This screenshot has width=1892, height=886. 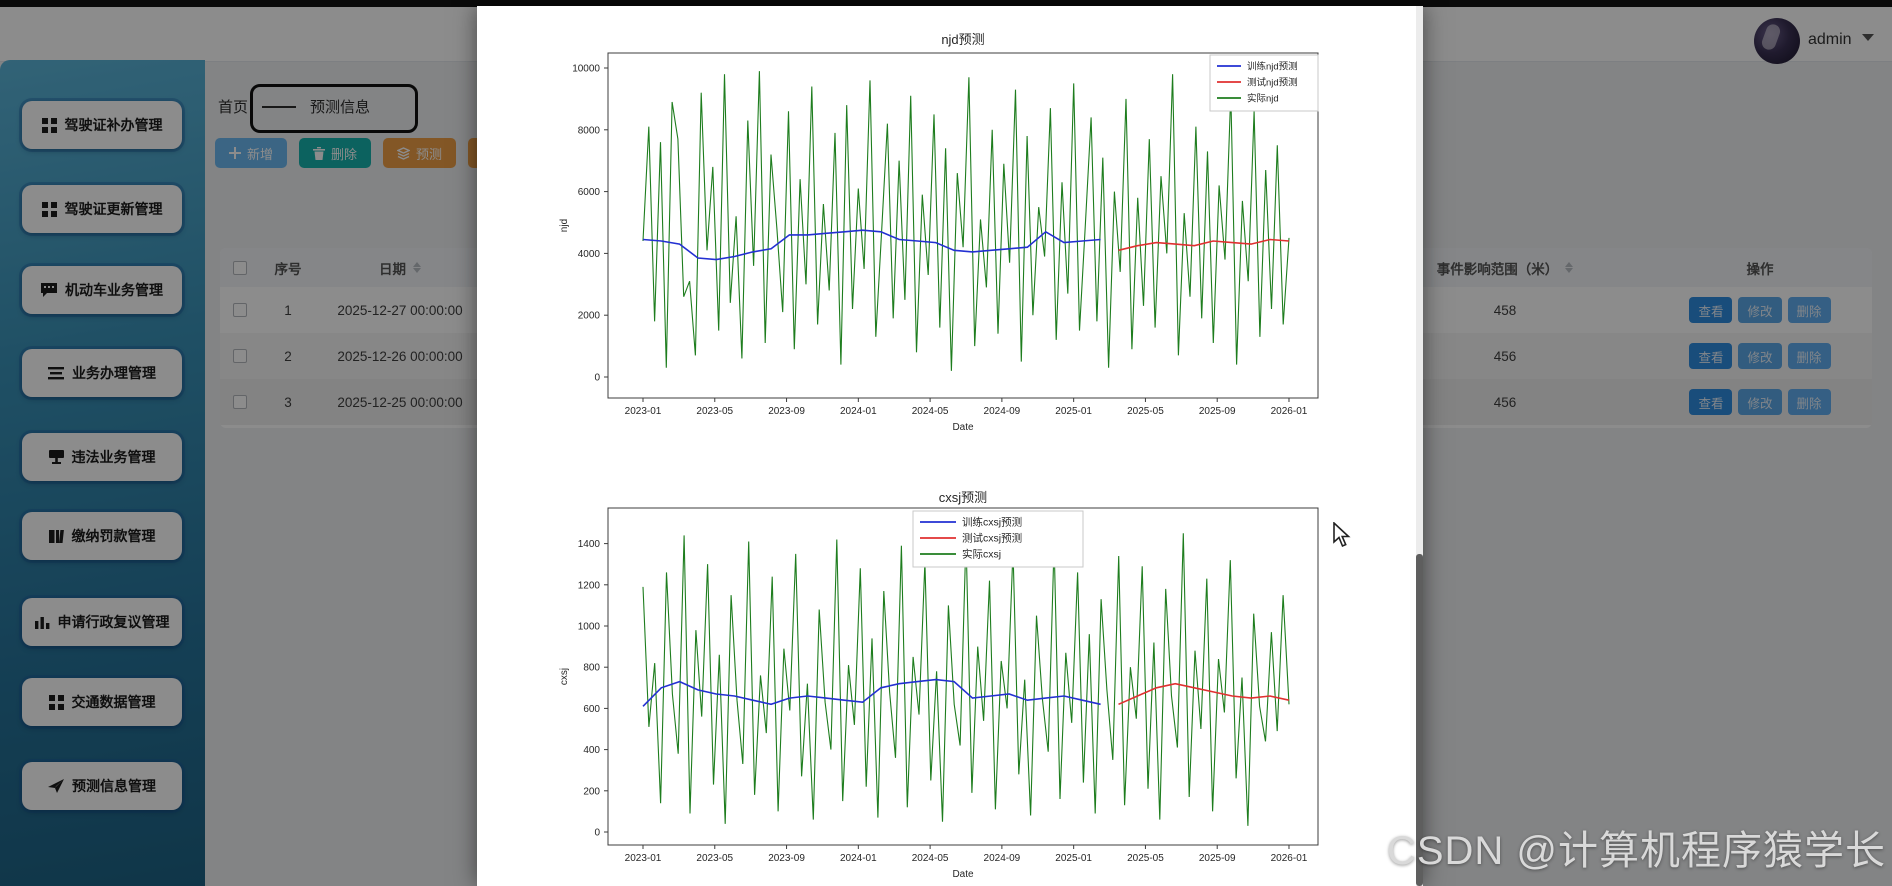 I want to click on trash-icon, so click(x=319, y=153).